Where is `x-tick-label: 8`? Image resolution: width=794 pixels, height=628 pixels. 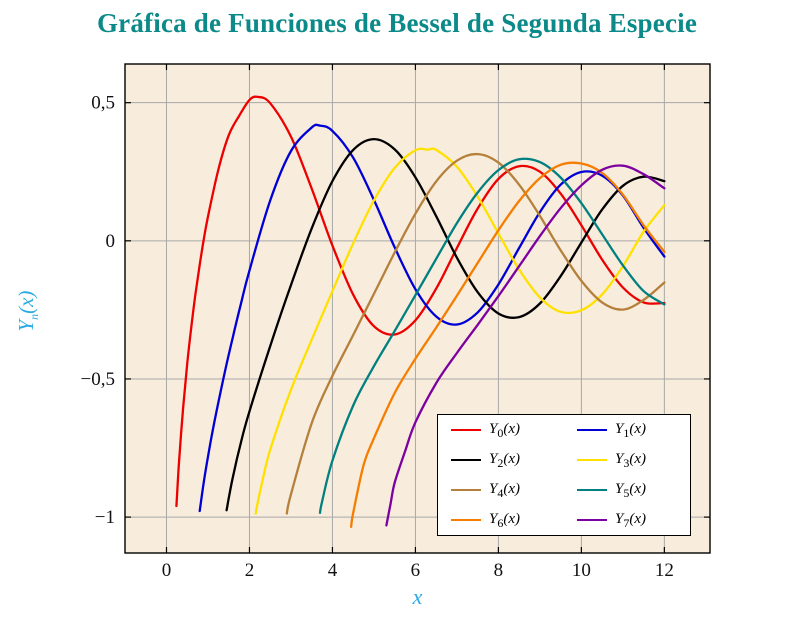 x-tick-label: 8 is located at coordinates (499, 570).